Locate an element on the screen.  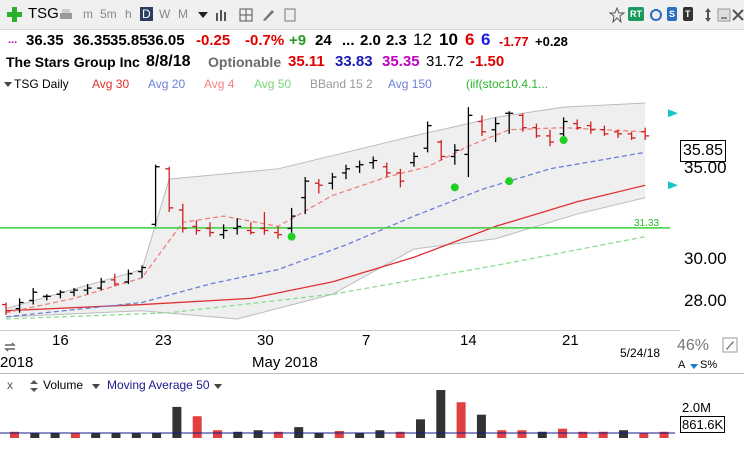
timeframe-m: m is located at coordinates (88, 14).